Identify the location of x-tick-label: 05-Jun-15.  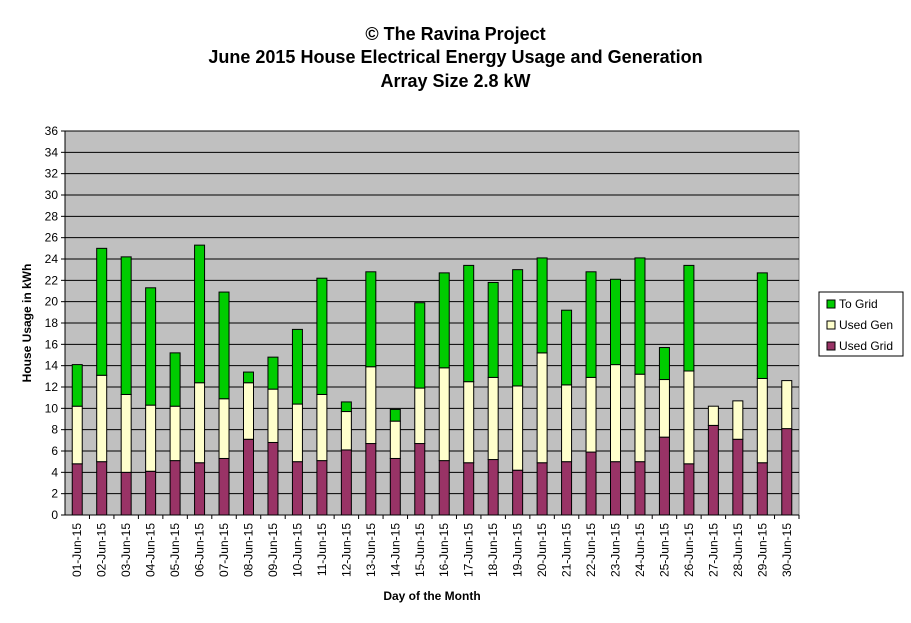
(175, 550).